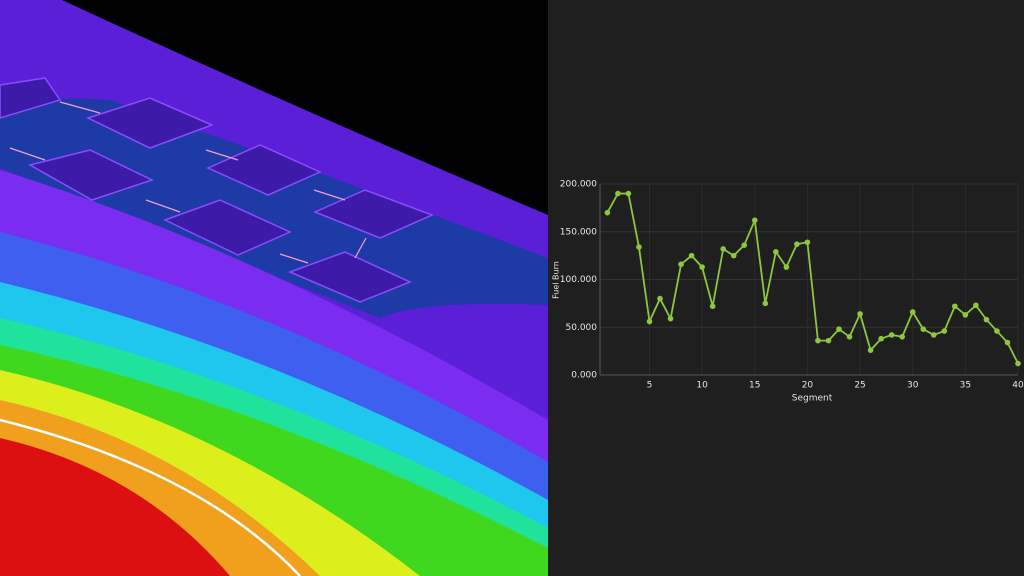 The height and width of the screenshot is (576, 1024). I want to click on x-tick-label: 5, so click(650, 386).